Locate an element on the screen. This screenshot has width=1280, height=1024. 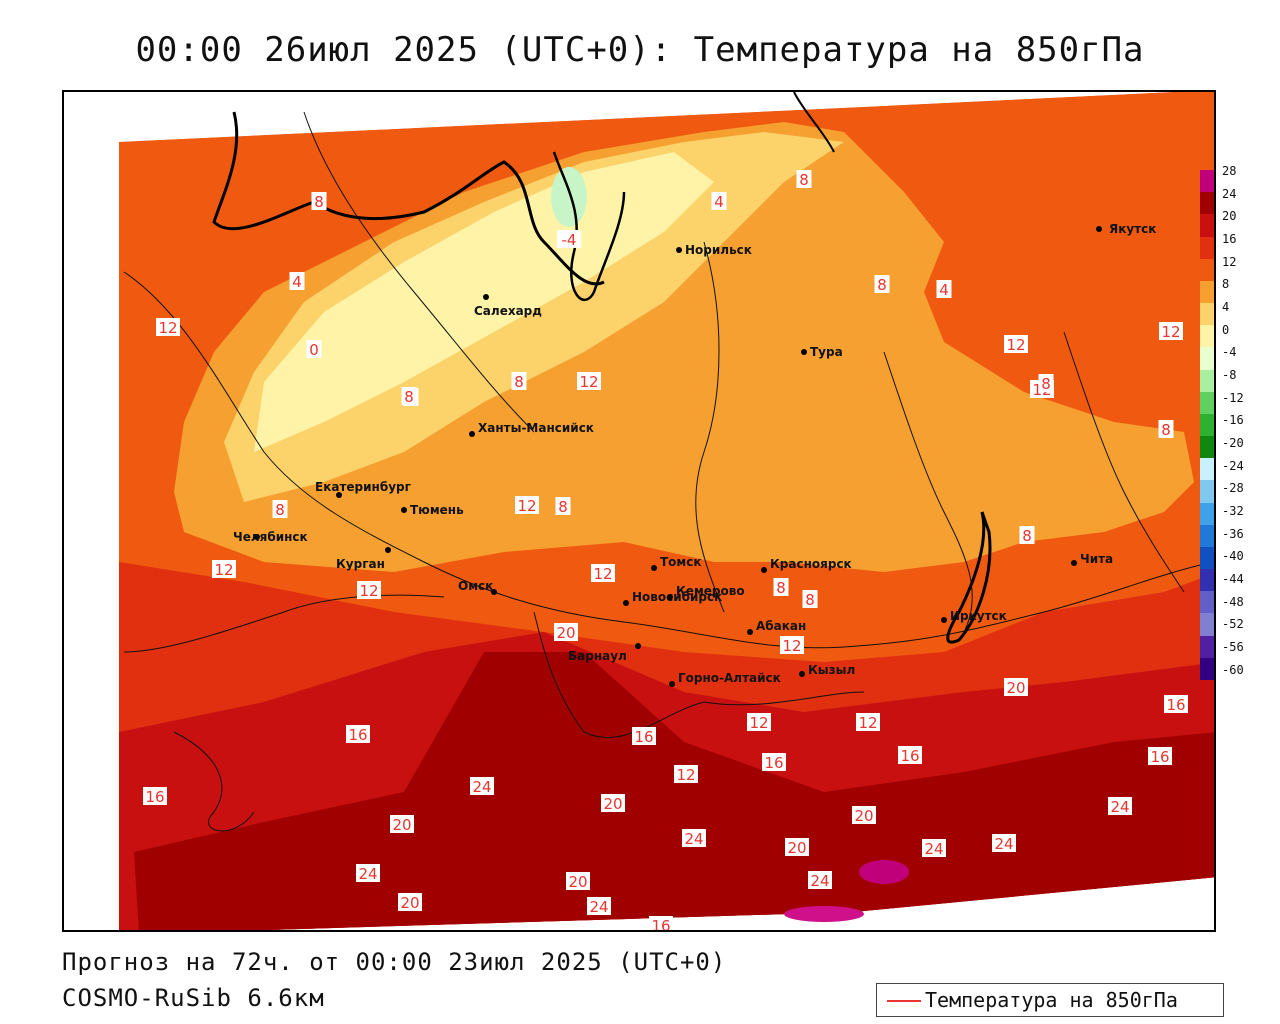
legend-line-swatch is located at coordinates (904, 1001).